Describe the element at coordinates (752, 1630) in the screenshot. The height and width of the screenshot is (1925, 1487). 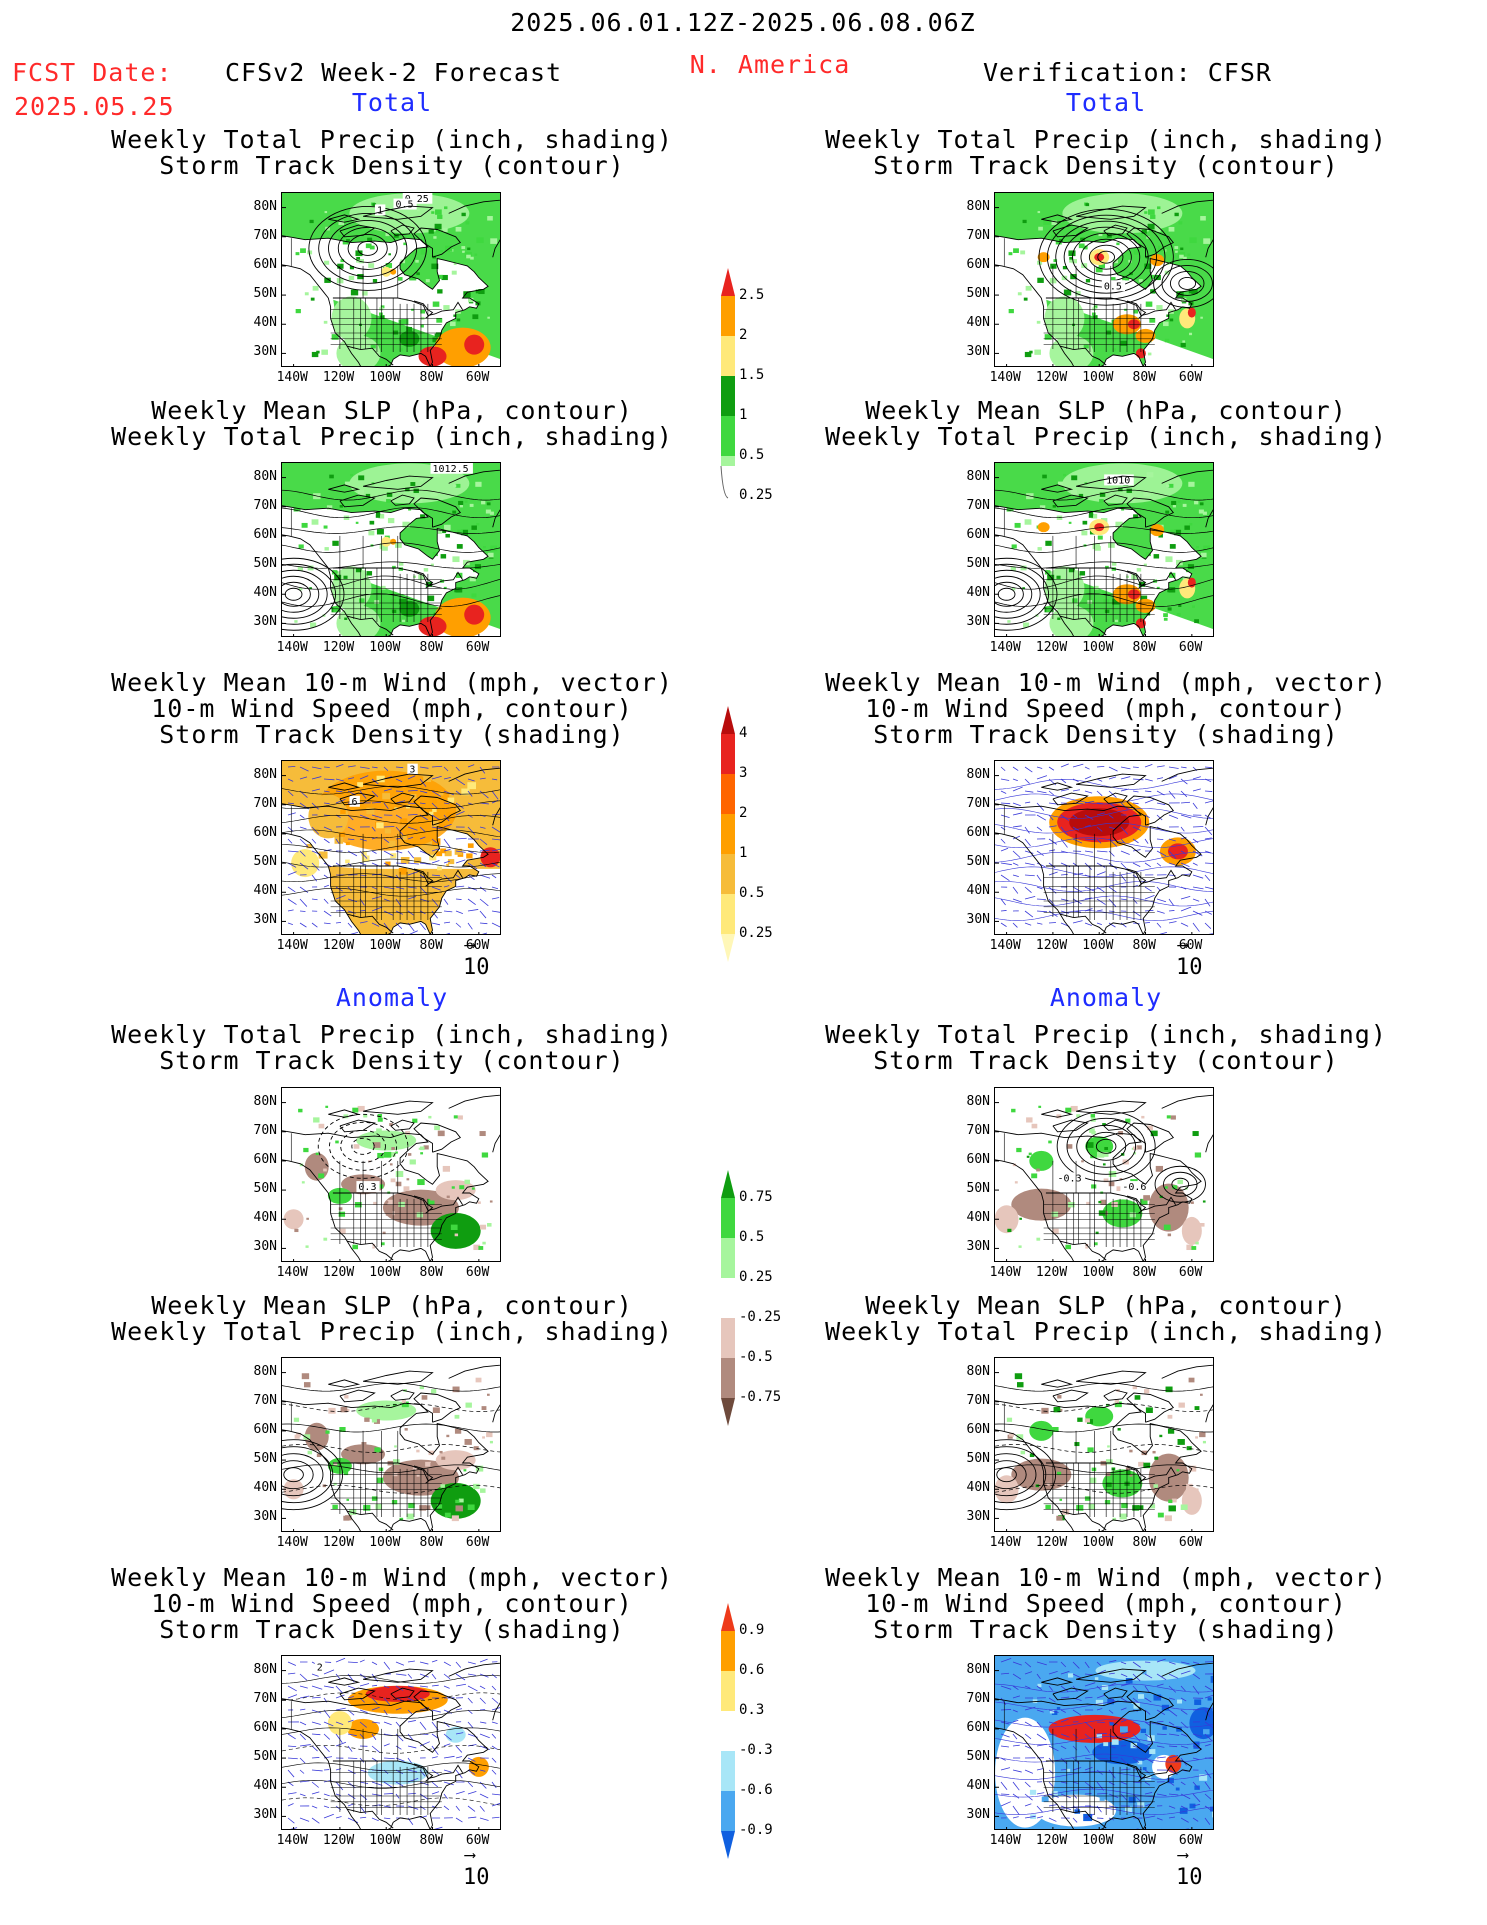
I see `colorbar-tick-label: 0.9` at that location.